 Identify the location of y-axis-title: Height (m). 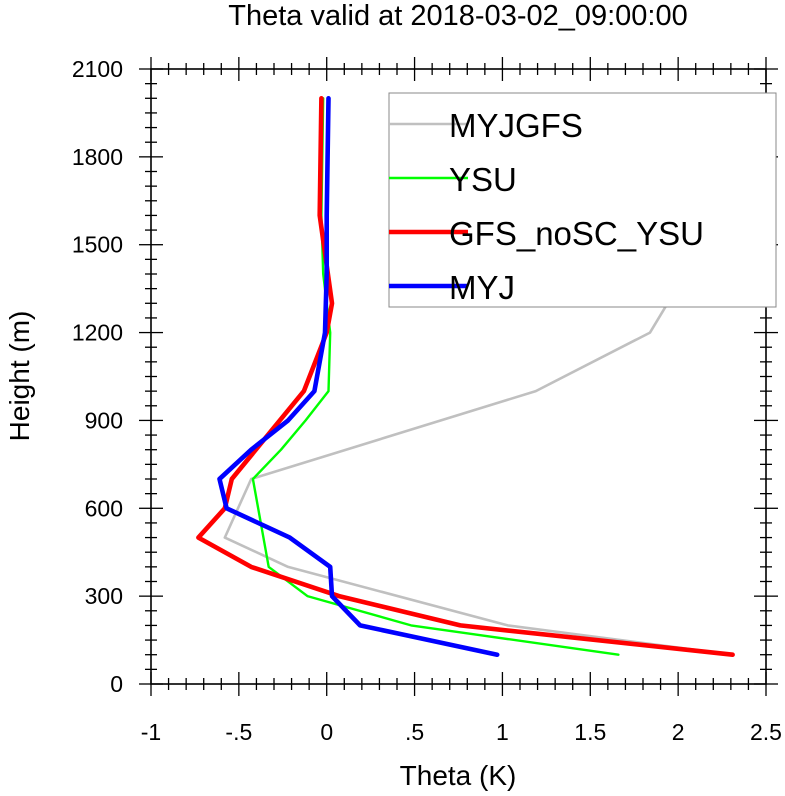
(19, 376).